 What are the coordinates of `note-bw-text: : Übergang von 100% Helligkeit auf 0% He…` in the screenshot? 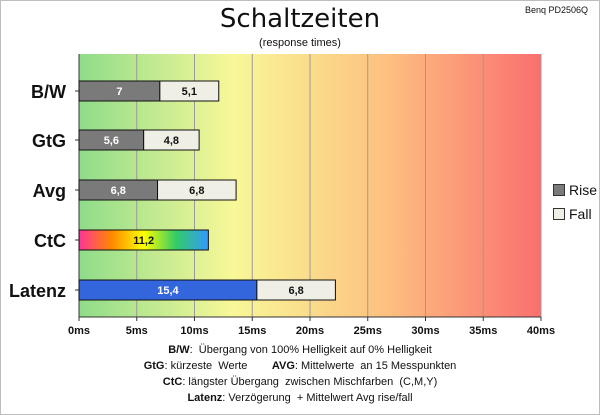 It's located at (310, 350).